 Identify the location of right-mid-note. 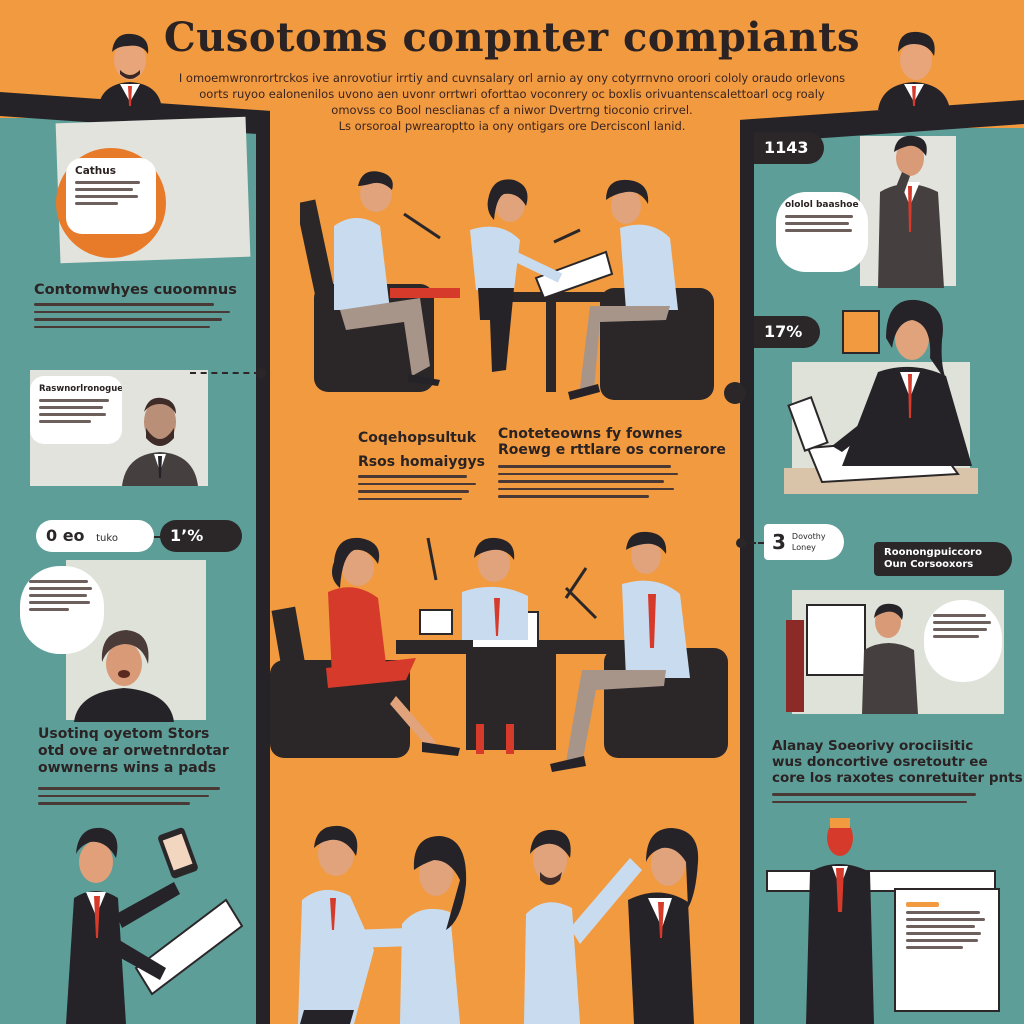
(861, 332).